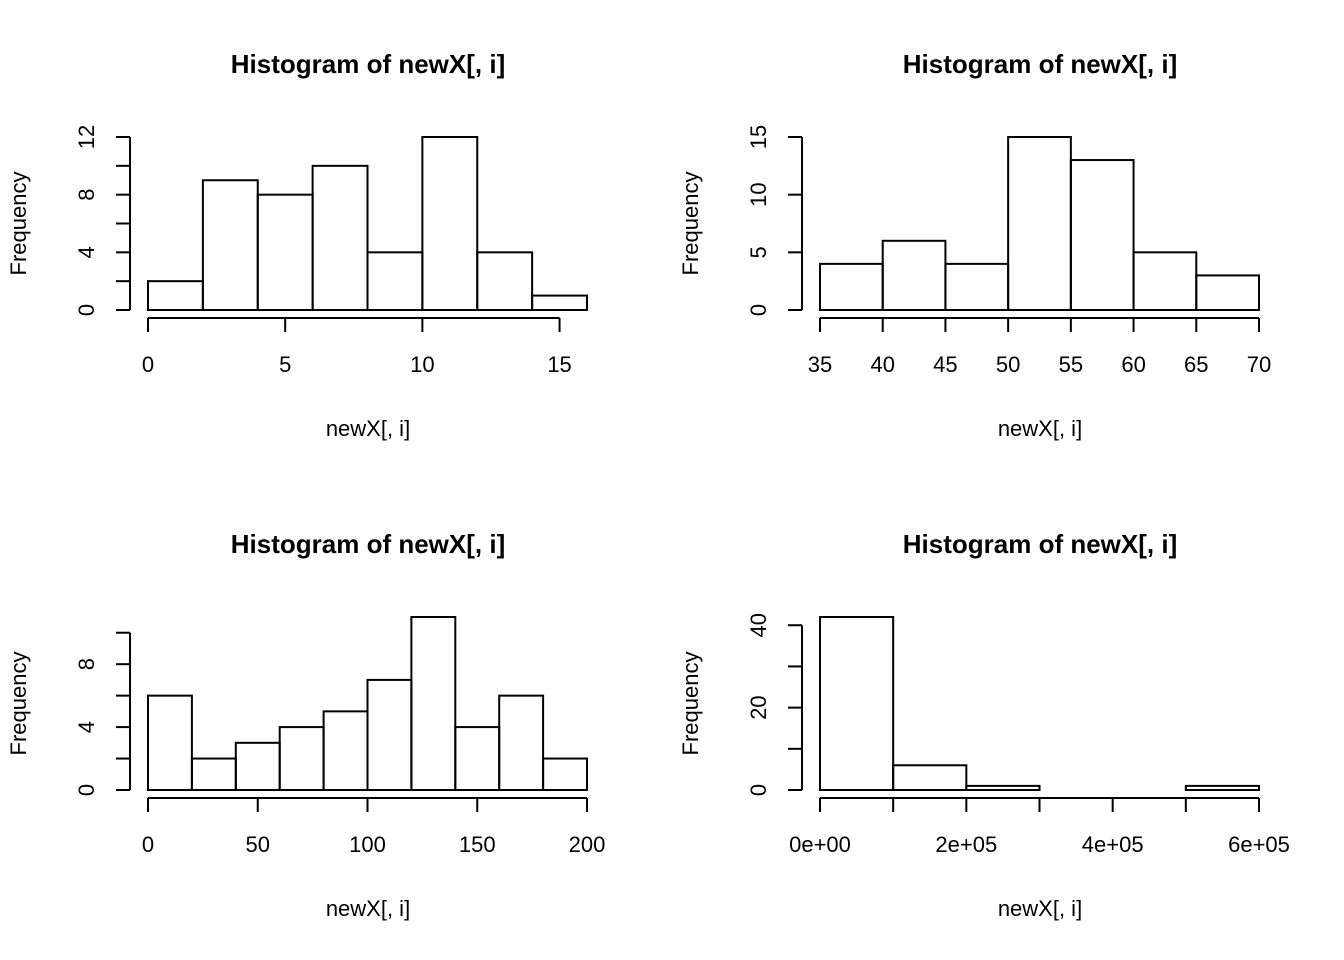 Image resolution: width=1344 pixels, height=960 pixels. I want to click on x-tick-label: 5, so click(285, 364).